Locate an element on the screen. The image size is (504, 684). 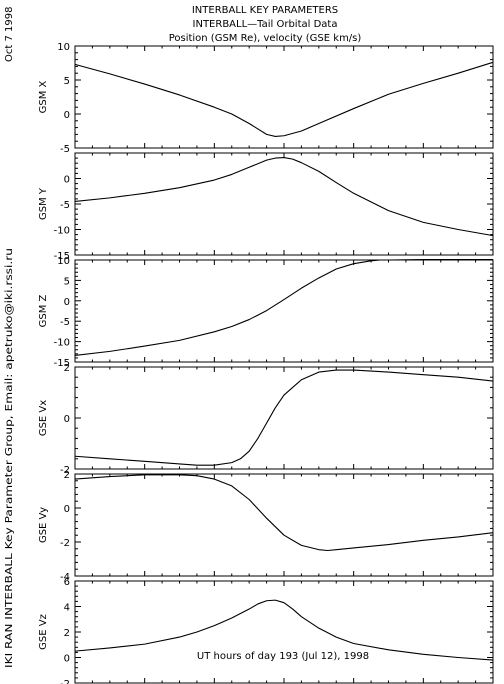
title-line-1: INTERBALL KEY PARAMETERS is located at coordinates (265, 10).